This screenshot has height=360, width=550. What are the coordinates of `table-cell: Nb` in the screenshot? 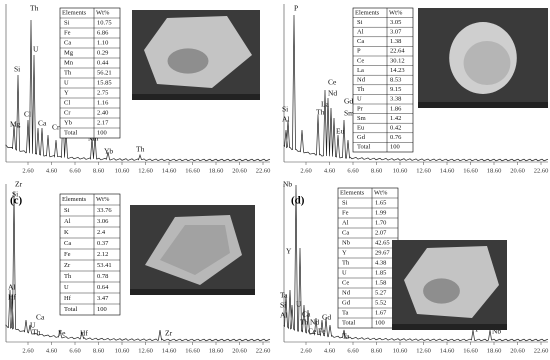 It's located at (346, 242).